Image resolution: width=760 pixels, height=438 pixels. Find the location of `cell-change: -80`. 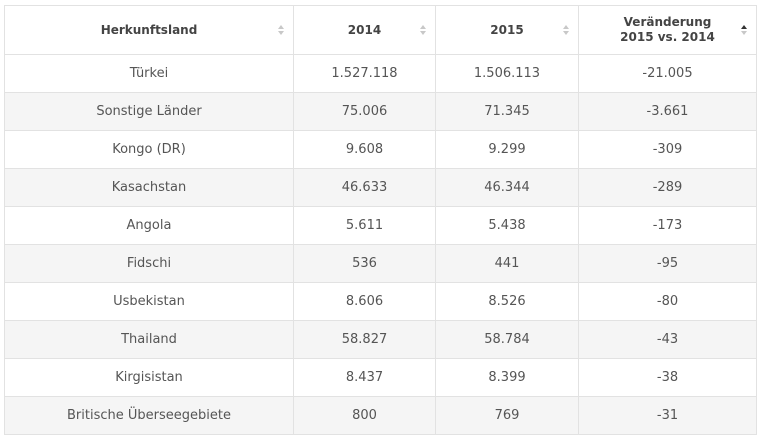

cell-change: -80 is located at coordinates (667, 301).